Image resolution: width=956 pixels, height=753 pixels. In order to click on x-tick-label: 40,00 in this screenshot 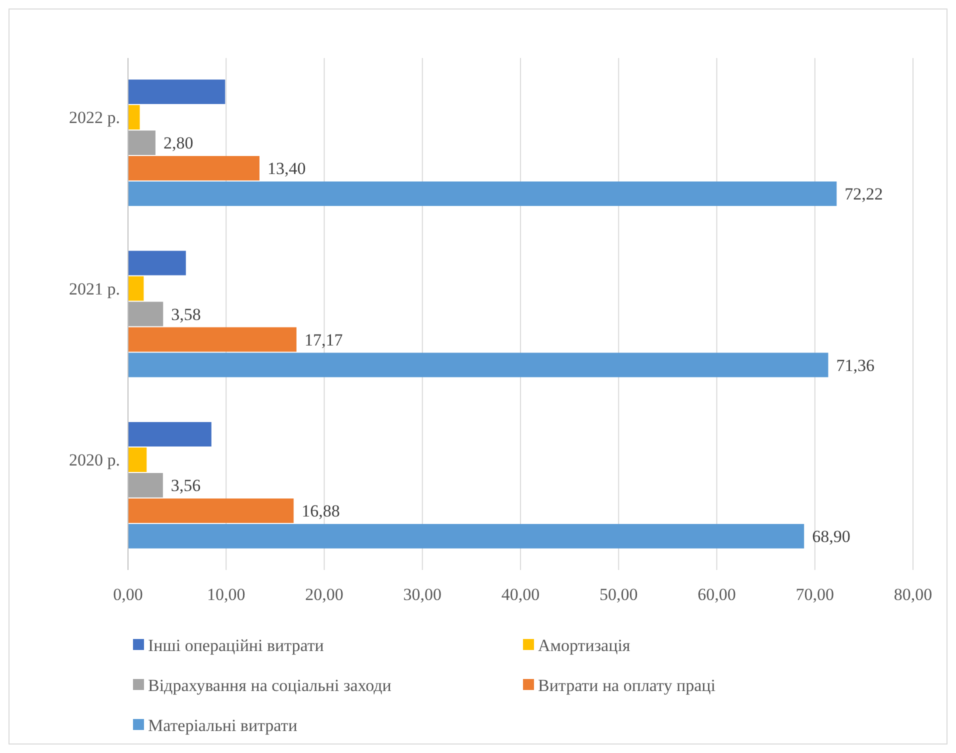, I will do `click(520, 594)`.